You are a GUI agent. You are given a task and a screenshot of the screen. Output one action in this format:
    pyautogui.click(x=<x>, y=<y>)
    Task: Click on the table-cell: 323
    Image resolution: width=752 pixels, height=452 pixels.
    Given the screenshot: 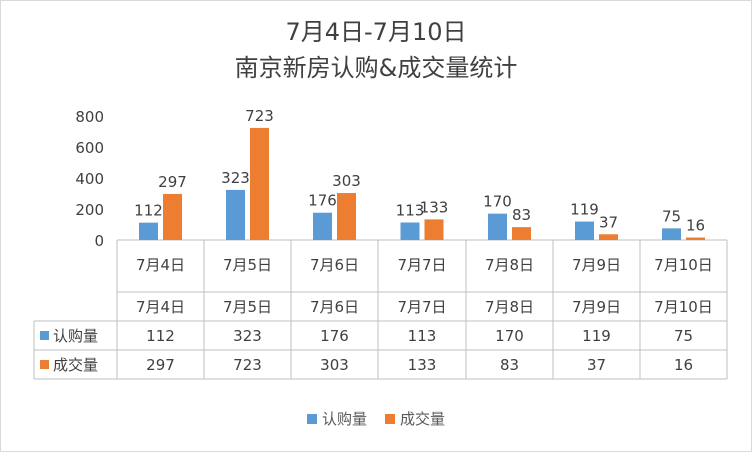 What is the action you would take?
    pyautogui.click(x=247, y=336)
    